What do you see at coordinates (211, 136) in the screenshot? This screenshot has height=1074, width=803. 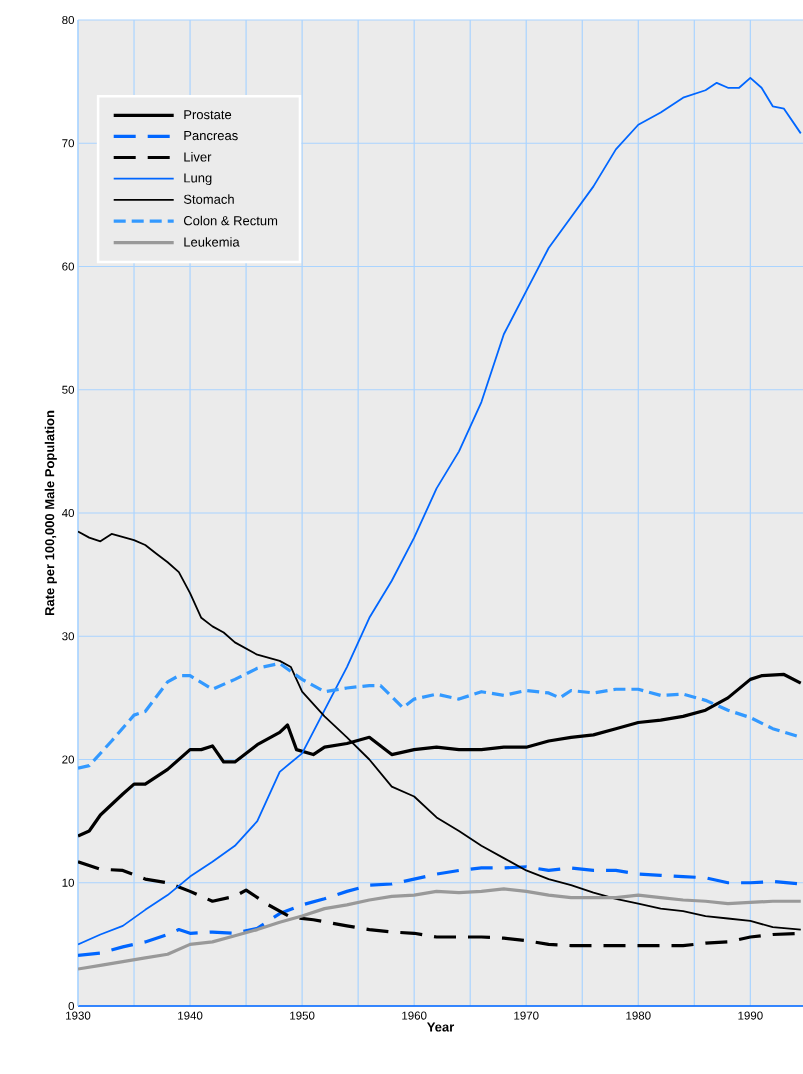 I see `legend-label: Pancreas` at bounding box center [211, 136].